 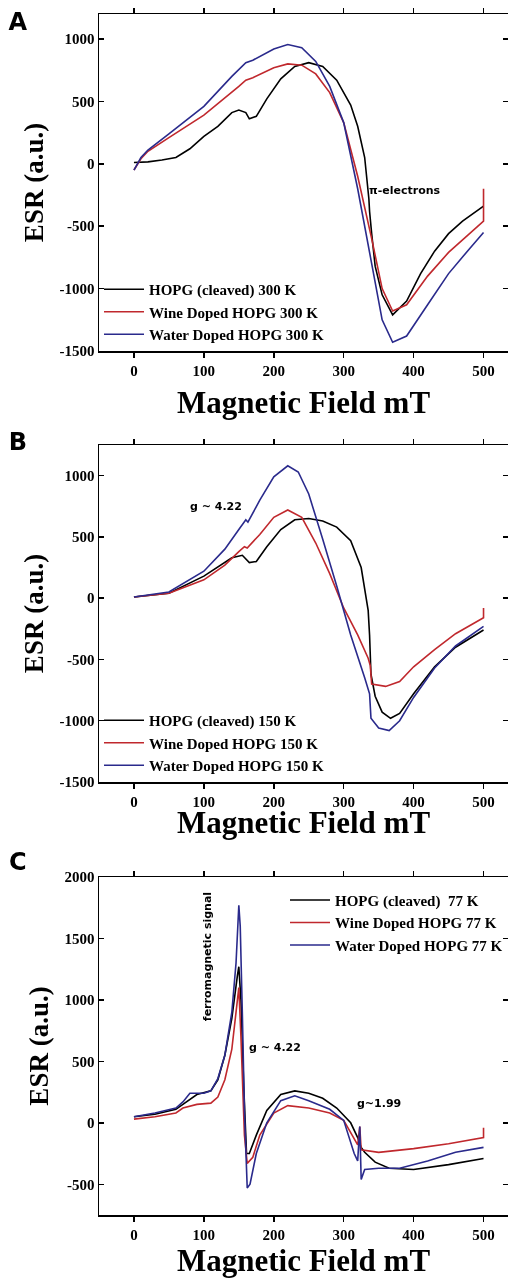 What do you see at coordinates (407, 901) in the screenshot?
I see `legend-label: HOPG (cleaved) 77 K` at bounding box center [407, 901].